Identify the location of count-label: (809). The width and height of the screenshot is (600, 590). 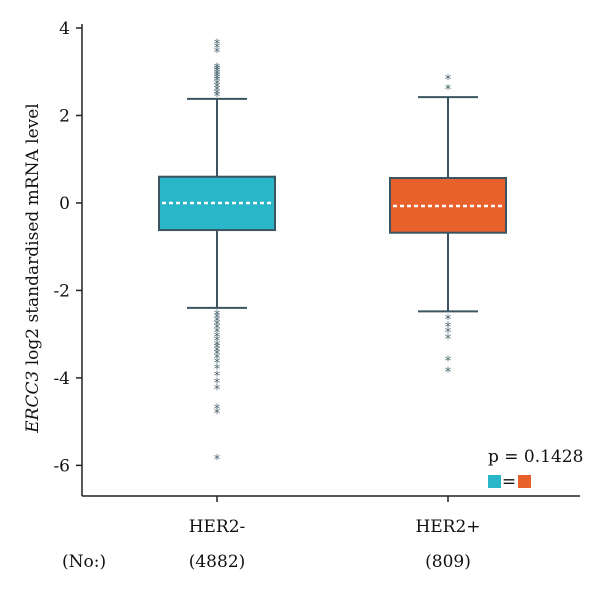
(448, 562).